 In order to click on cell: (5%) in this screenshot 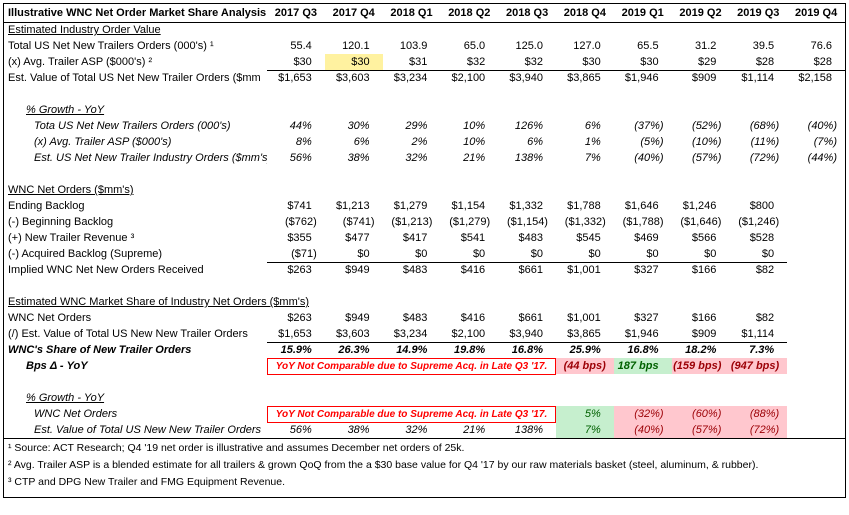, I will do `click(652, 142)`.